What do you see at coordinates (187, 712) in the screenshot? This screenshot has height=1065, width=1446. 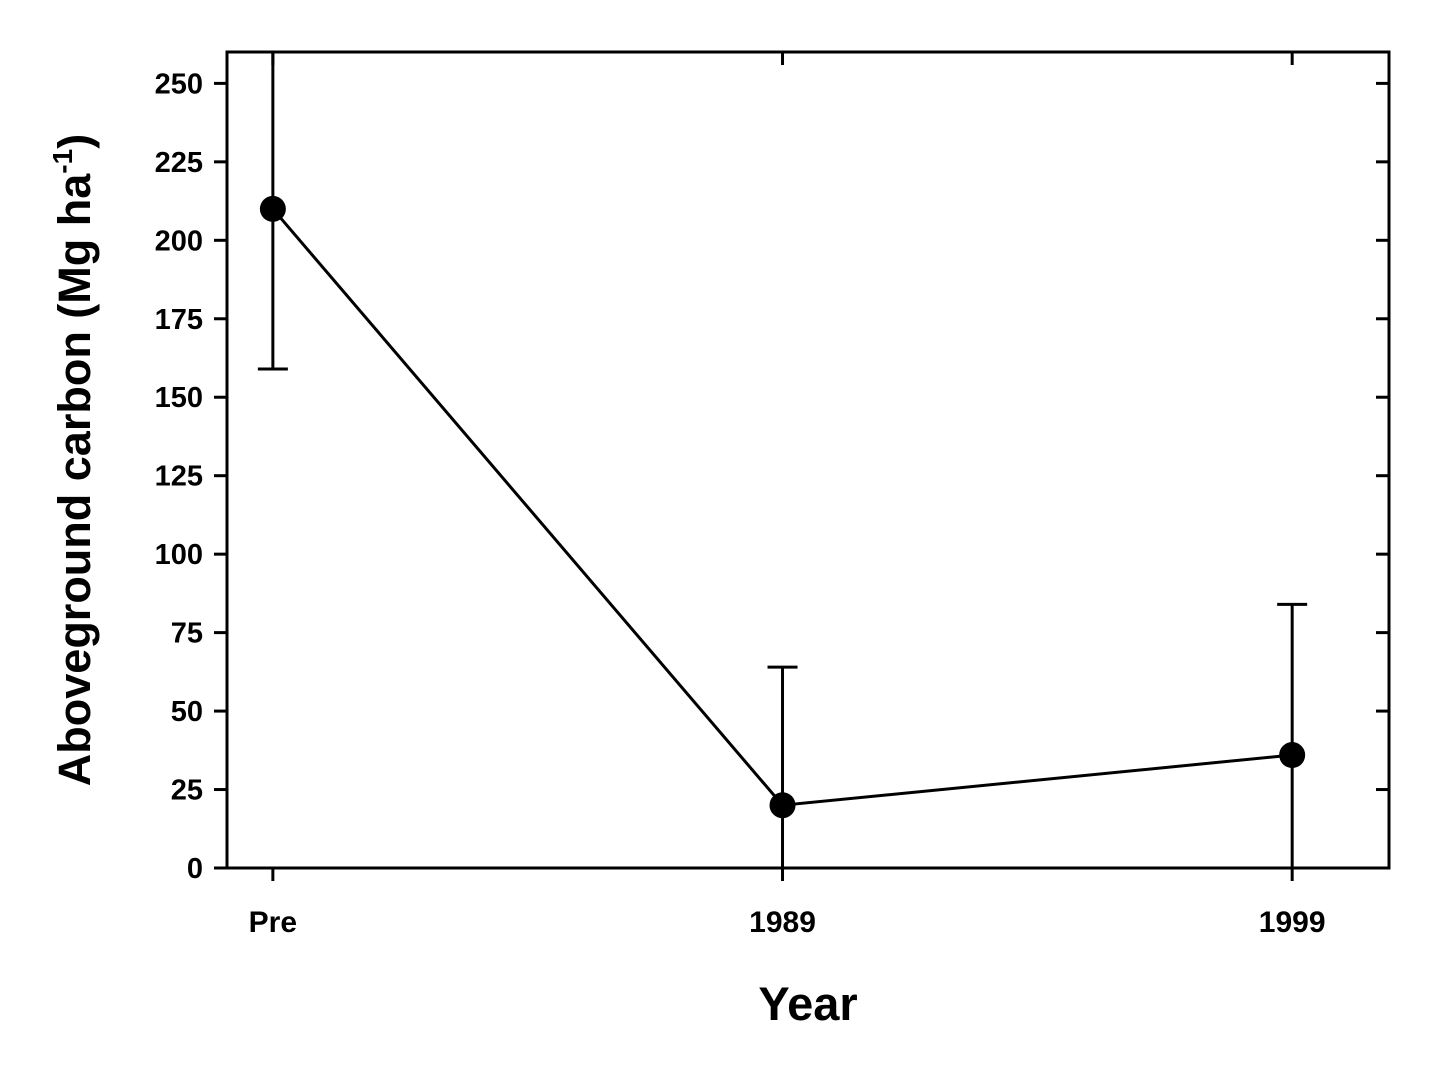 I see `y-tick-label: 50` at bounding box center [187, 712].